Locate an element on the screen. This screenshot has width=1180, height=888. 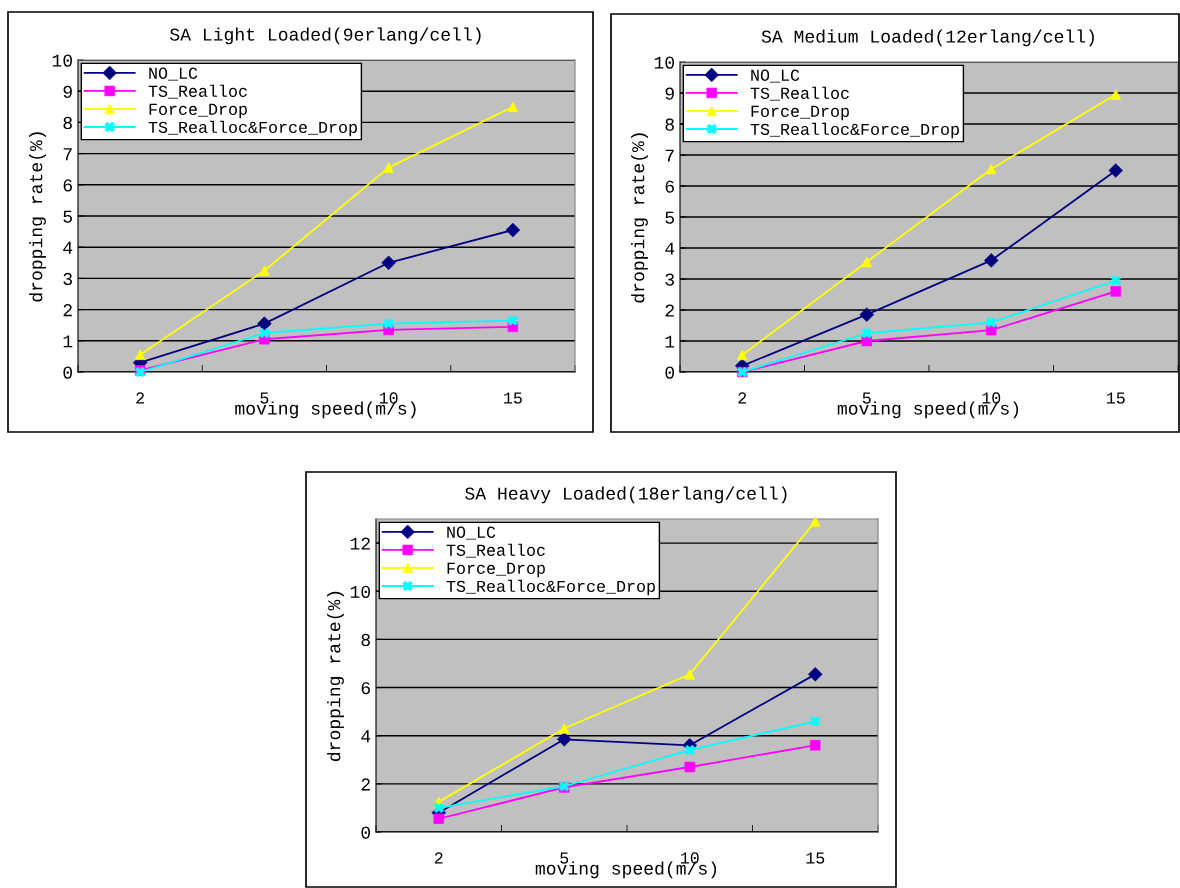
chart-title: SA Light Loaded(9erlang/cell) is located at coordinates (325, 36).